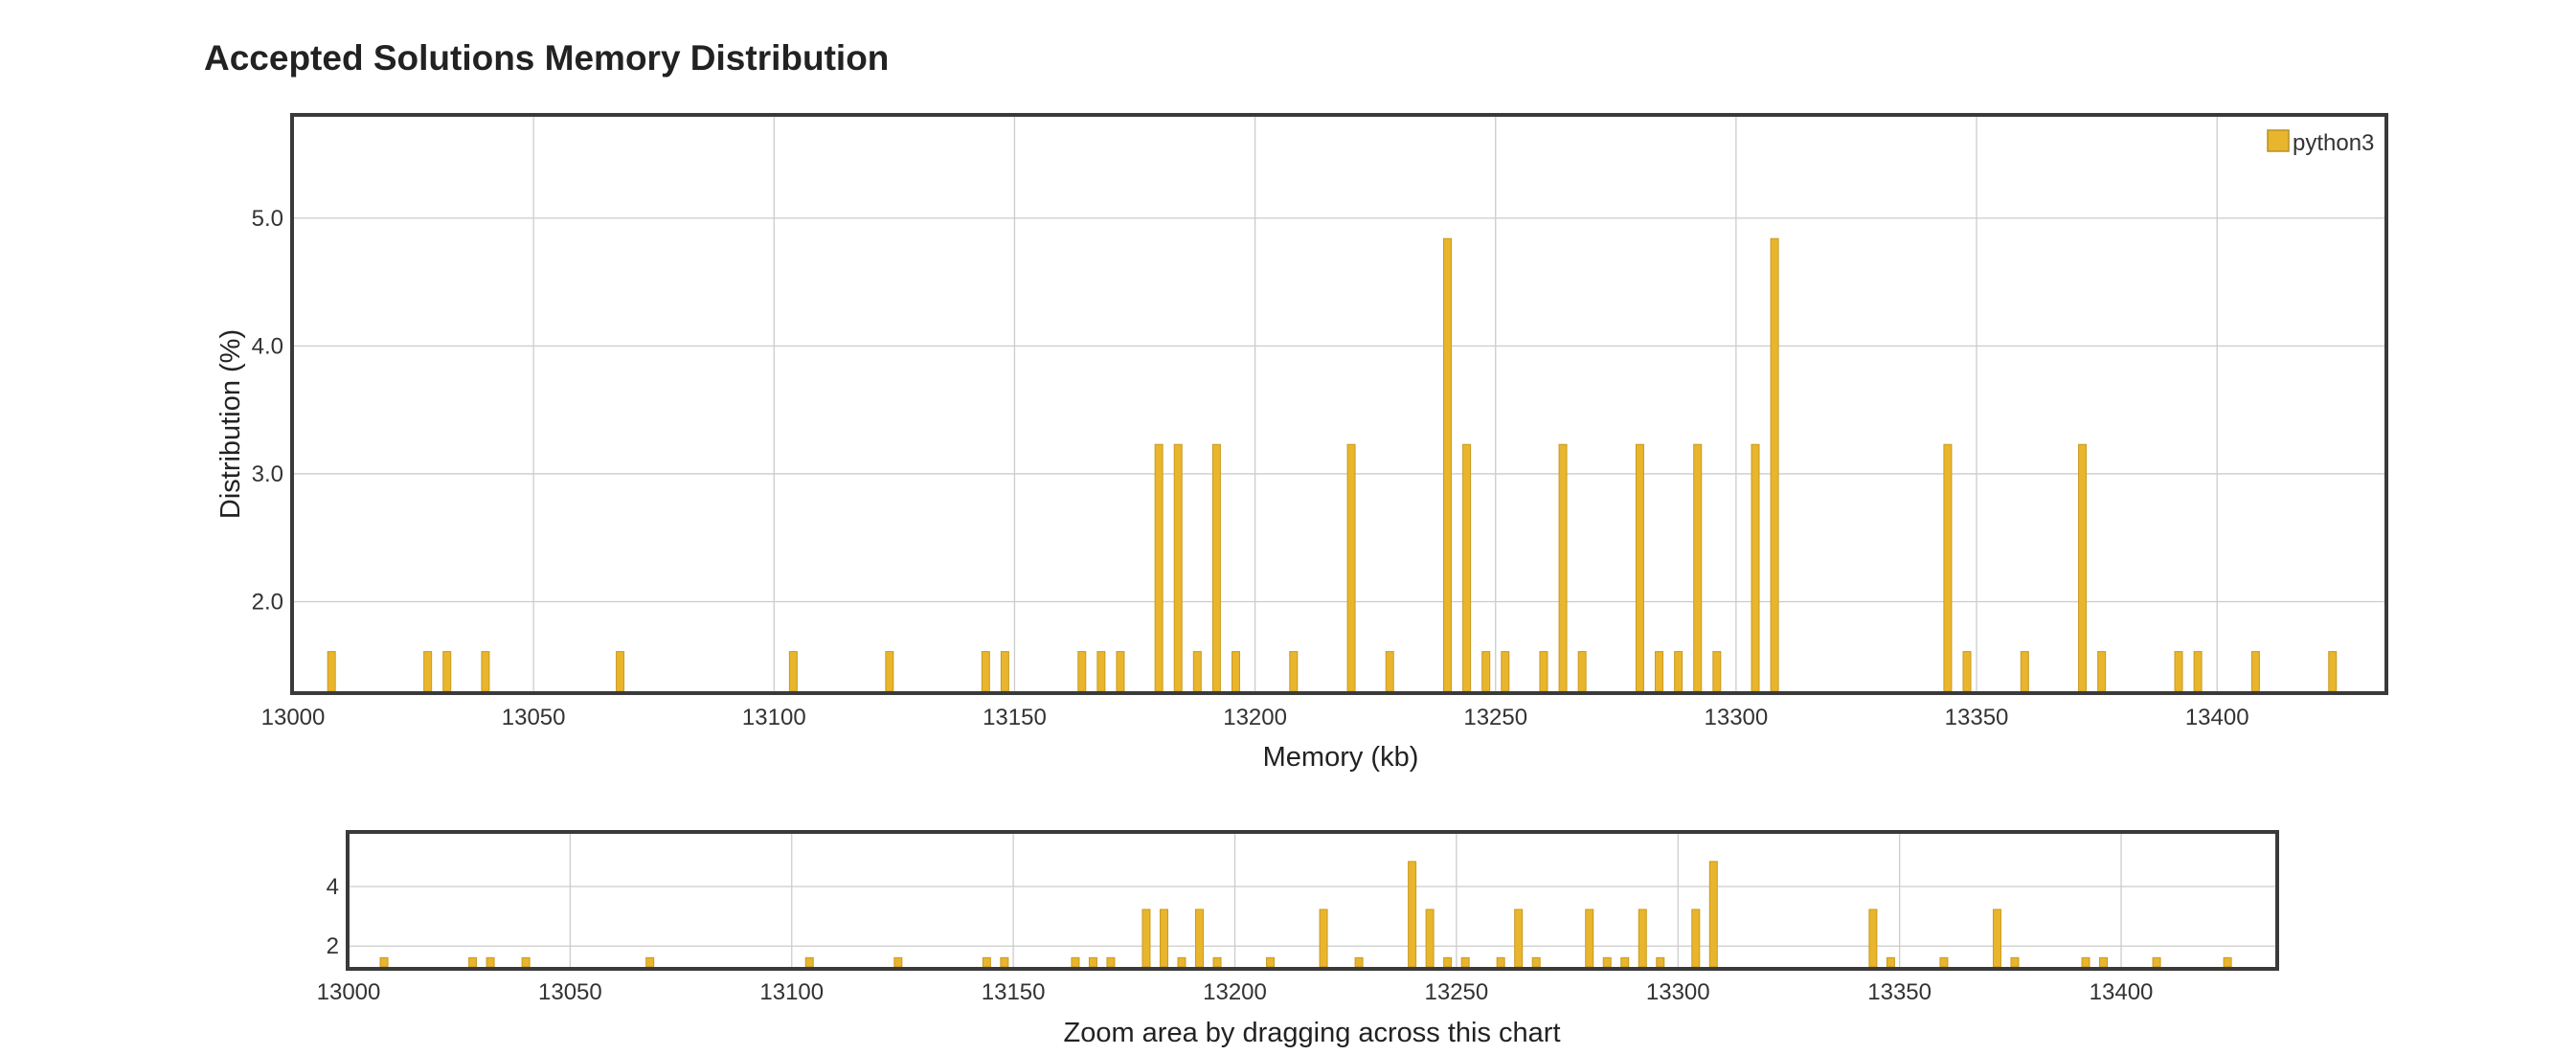  What do you see at coordinates (547, 58) in the screenshot?
I see `chart-title: Accepted Solutions Memory Distribution` at bounding box center [547, 58].